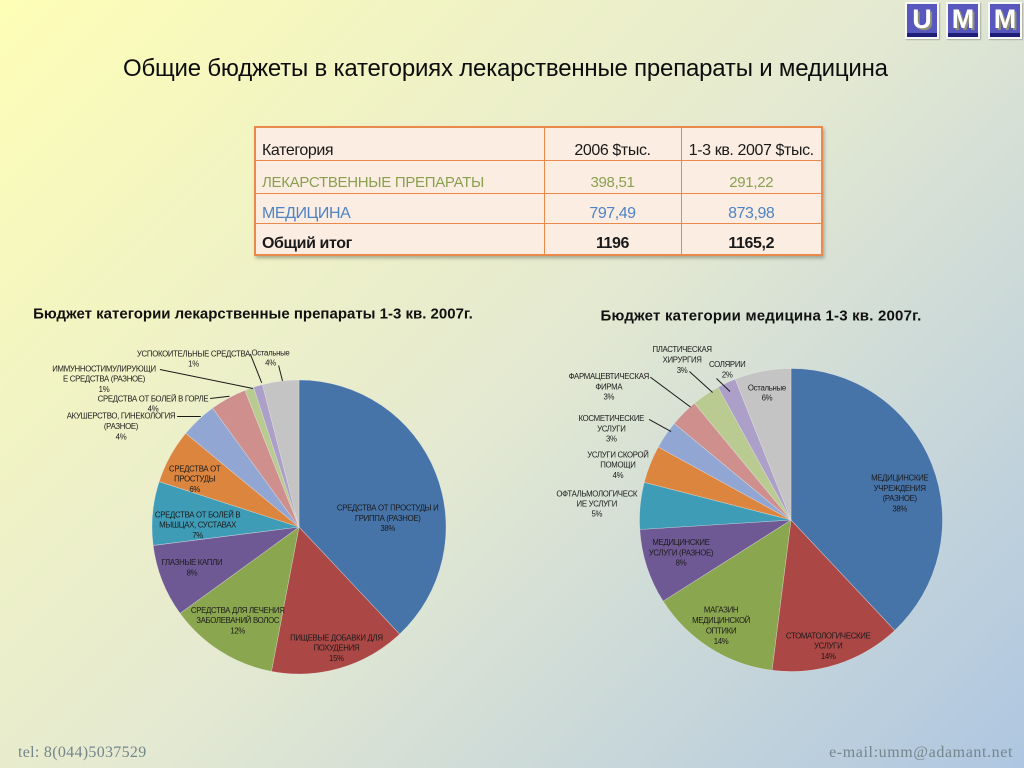 Image resolution: width=1024 pixels, height=768 pixels. I want to click on svg-text: СОЛЯРИИ, so click(727, 364).